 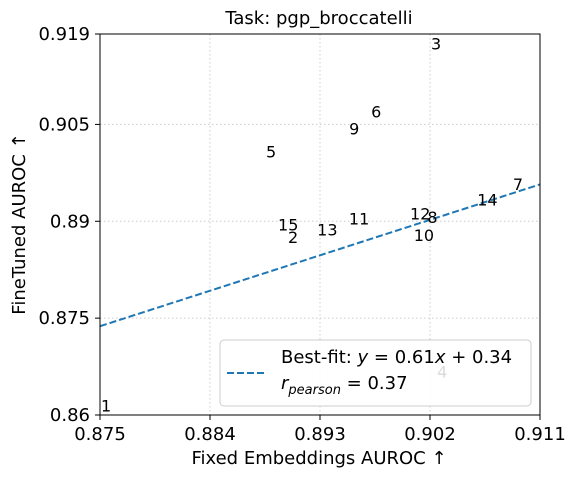 I want to click on legend-box, so click(x=375, y=373).